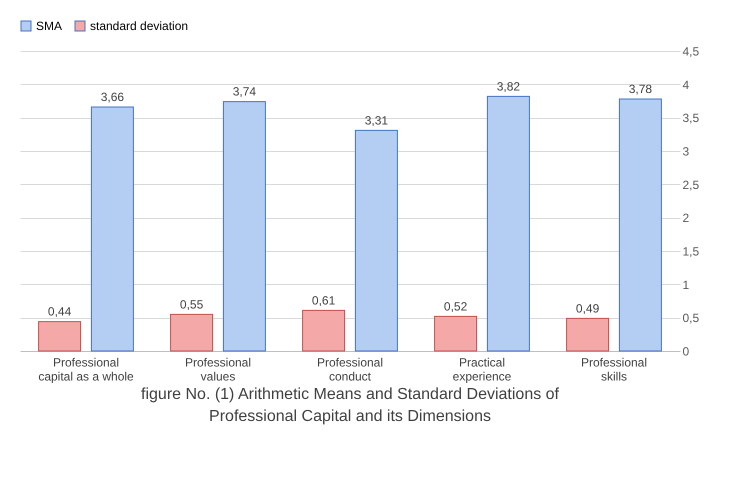 The height and width of the screenshot is (477, 747). Describe the element at coordinates (350, 405) in the screenshot. I see `text: figure No. (1) Arithmetic Means and Standard Deviations of Professional Capital and its Dimensions` at that location.